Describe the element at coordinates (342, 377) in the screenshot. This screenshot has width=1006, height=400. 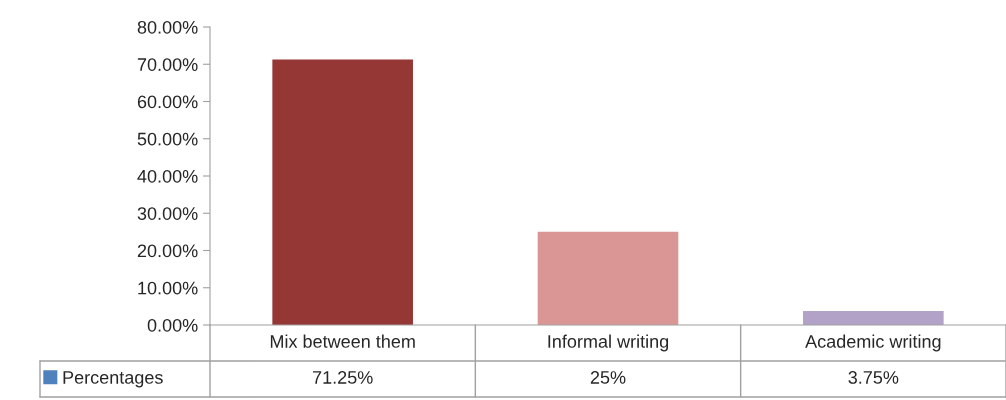
I see `data-label: 71.25%` at that location.